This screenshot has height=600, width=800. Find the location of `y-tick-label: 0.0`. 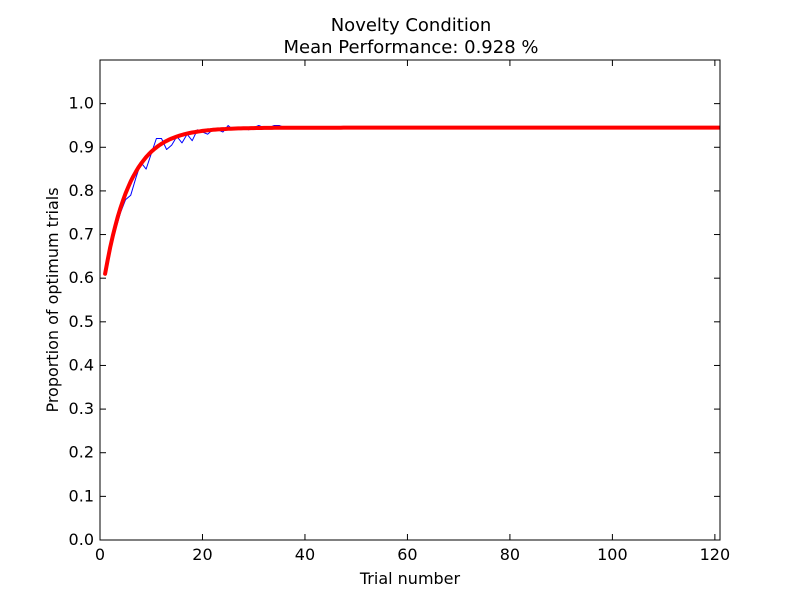

y-tick-label: 0.0 is located at coordinates (81, 539).